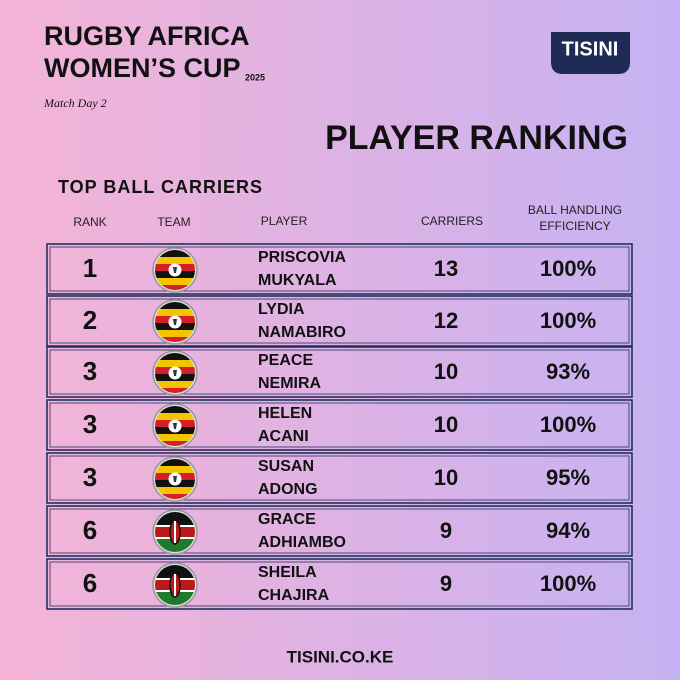  I want to click on rank: 2, so click(90, 320).